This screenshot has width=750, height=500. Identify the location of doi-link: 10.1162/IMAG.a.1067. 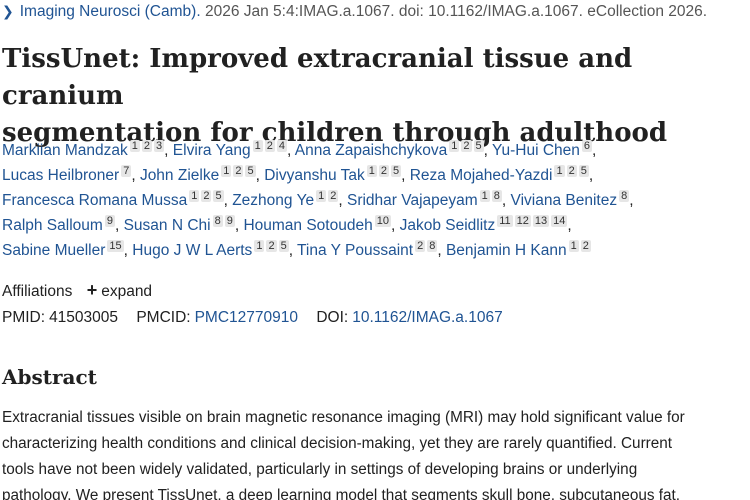
(427, 317).